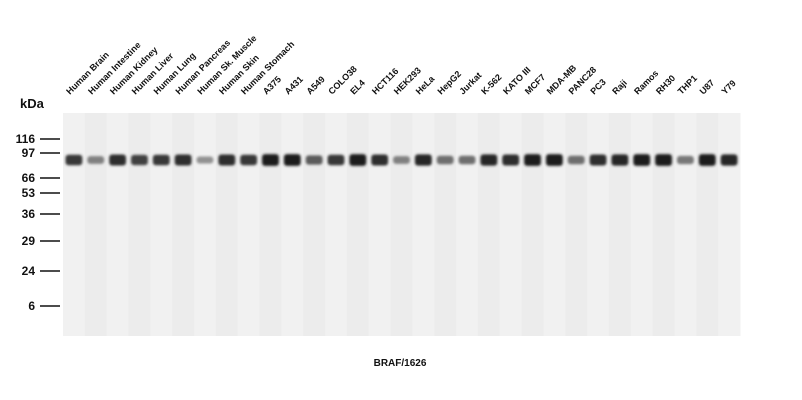 The image size is (802, 400). I want to click on marker-label: 24, so click(29, 271).